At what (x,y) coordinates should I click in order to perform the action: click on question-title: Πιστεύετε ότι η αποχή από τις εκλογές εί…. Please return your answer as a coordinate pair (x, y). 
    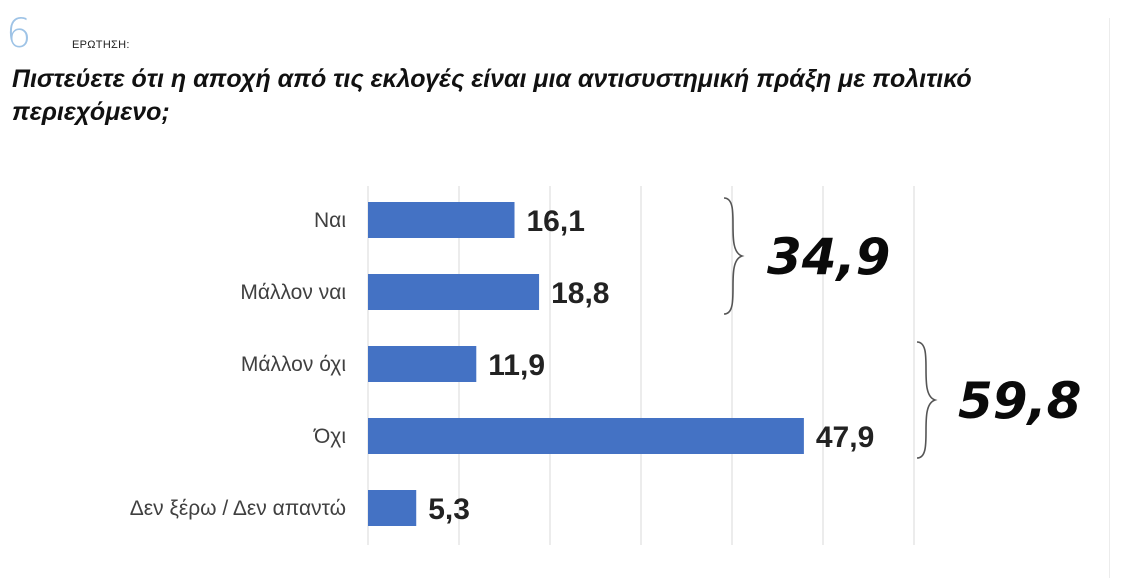
    Looking at the image, I should click on (492, 95).